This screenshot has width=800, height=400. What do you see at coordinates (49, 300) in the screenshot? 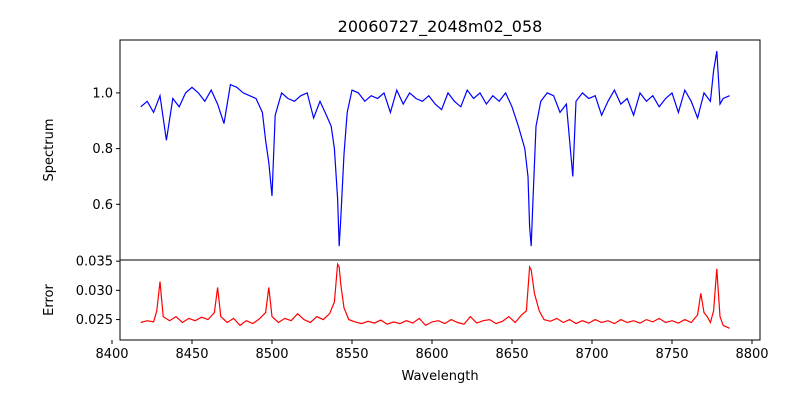
I see `error-y-axis-label: Error` at bounding box center [49, 300].